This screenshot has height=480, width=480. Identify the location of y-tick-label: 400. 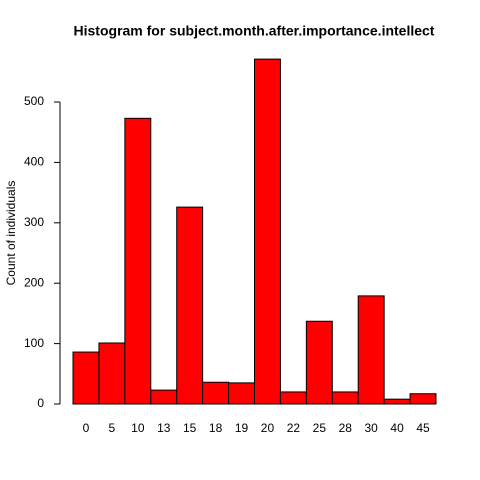
(34, 162).